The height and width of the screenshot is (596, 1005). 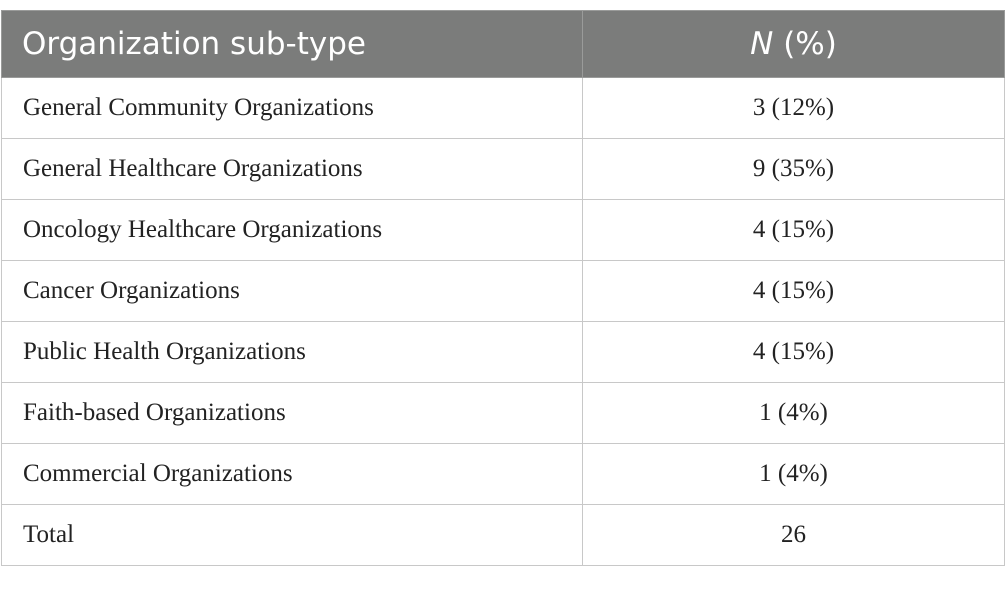 What do you see at coordinates (292, 108) in the screenshot?
I see `row-label: General Community Organizations` at bounding box center [292, 108].